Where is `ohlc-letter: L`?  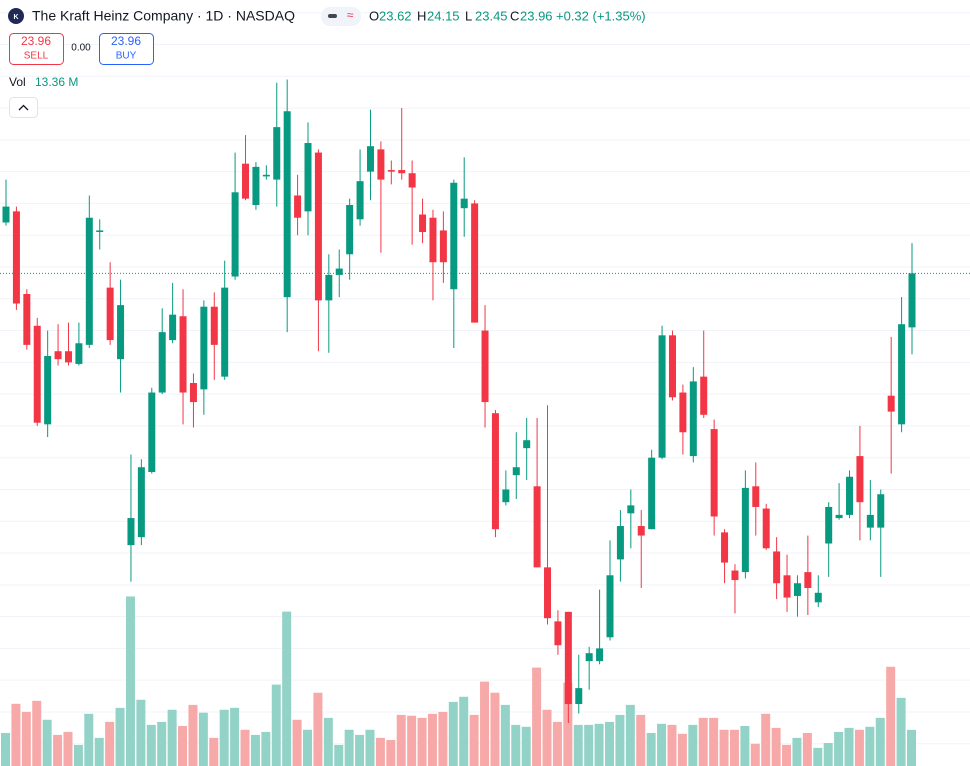 ohlc-letter: L is located at coordinates (468, 15).